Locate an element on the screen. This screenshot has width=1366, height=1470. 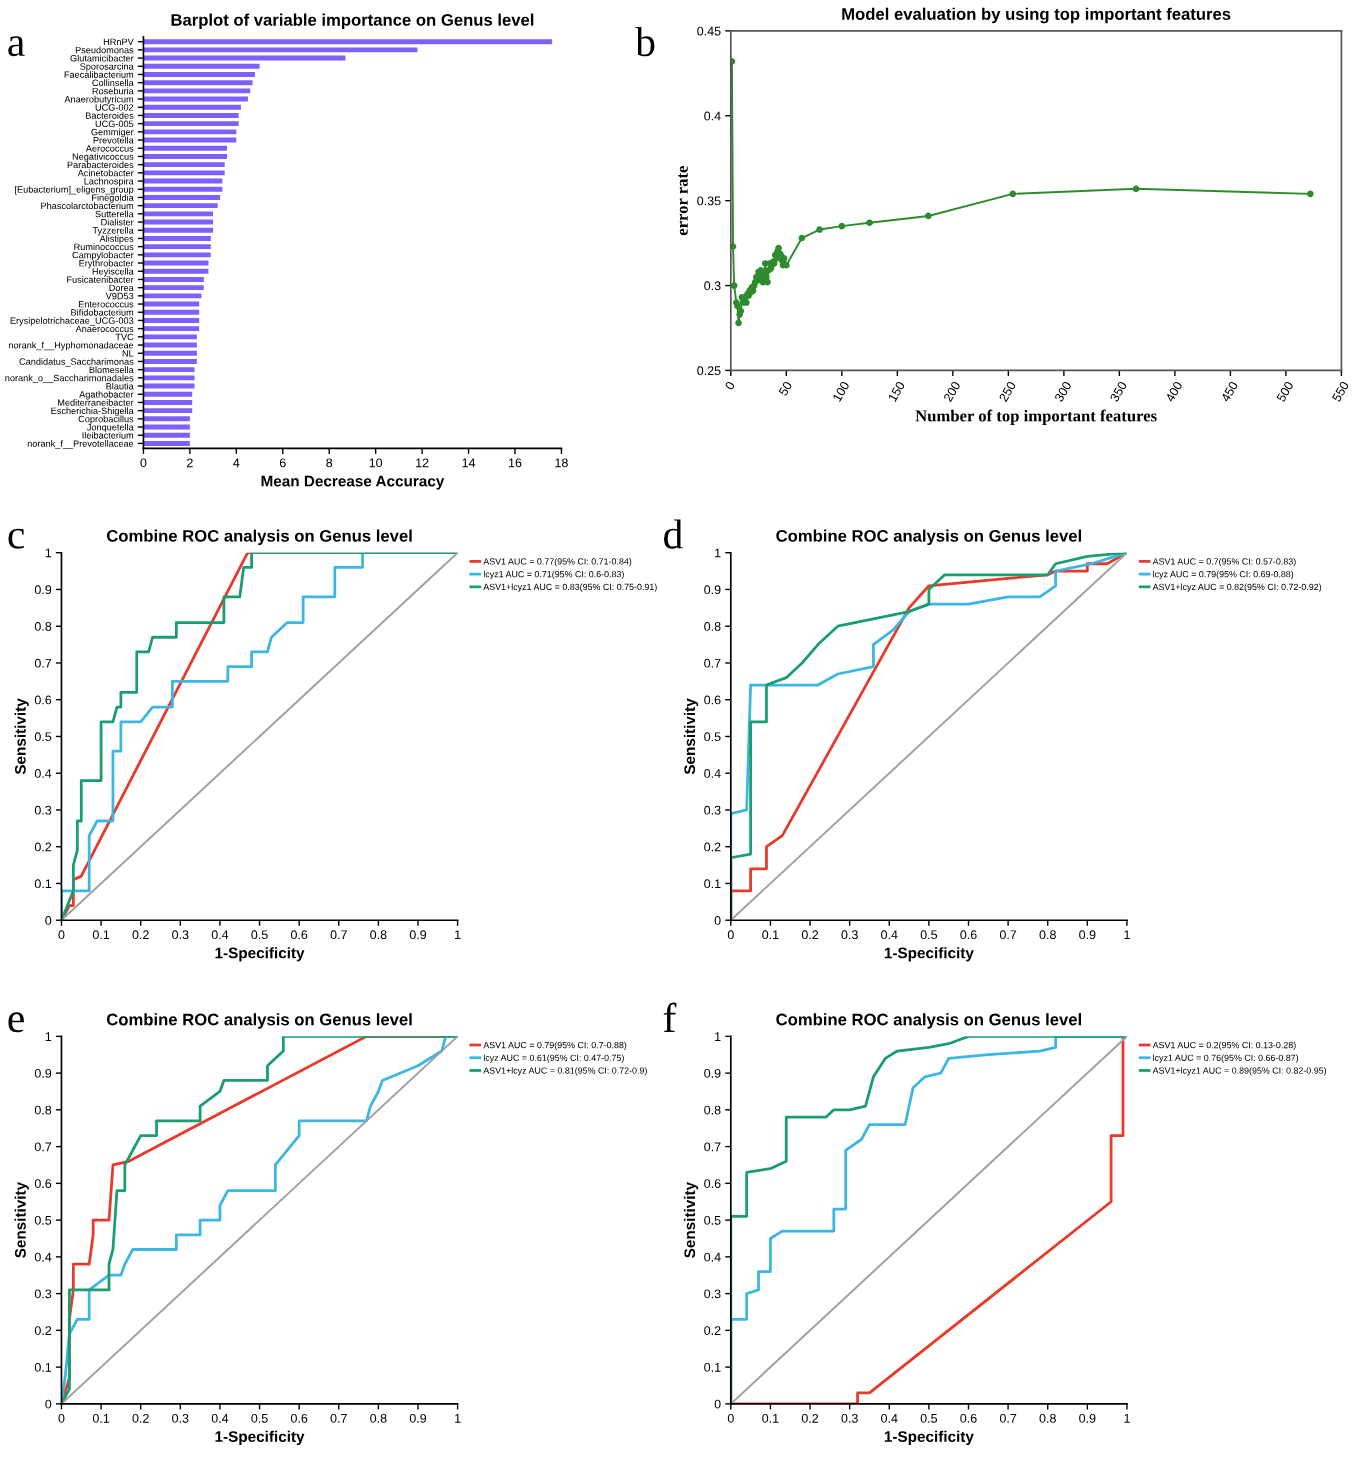
text: d is located at coordinates (673, 534).